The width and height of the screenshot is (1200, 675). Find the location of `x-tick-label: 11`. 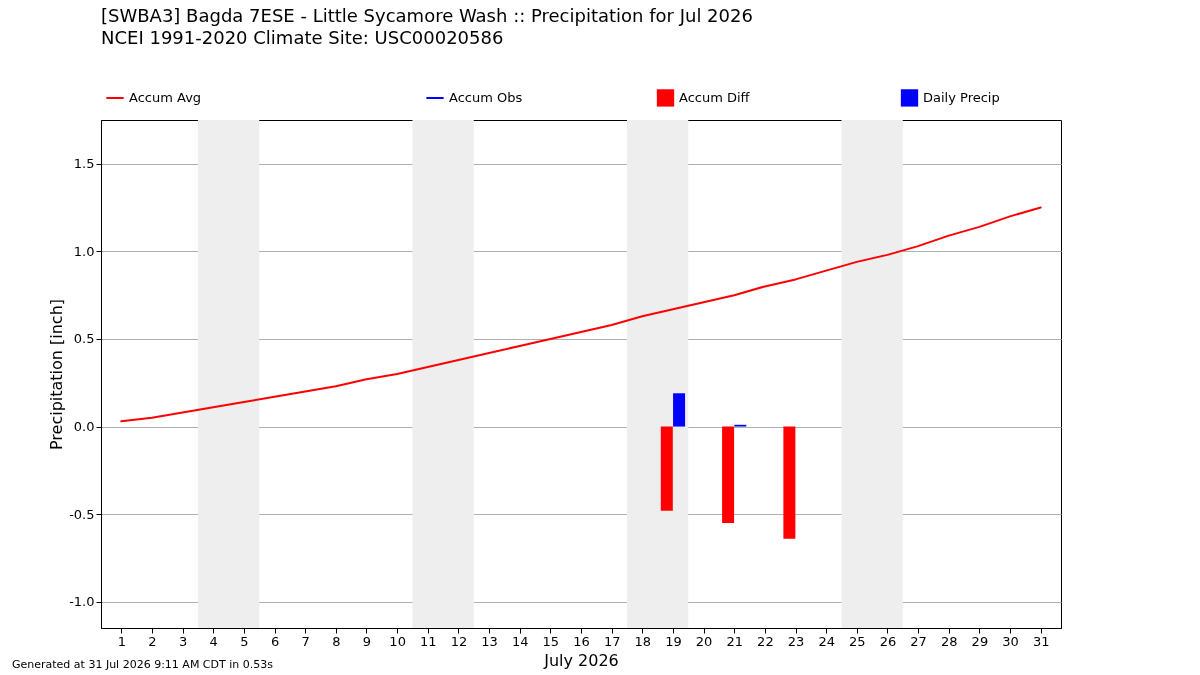

x-tick-label: 11 is located at coordinates (428, 641).